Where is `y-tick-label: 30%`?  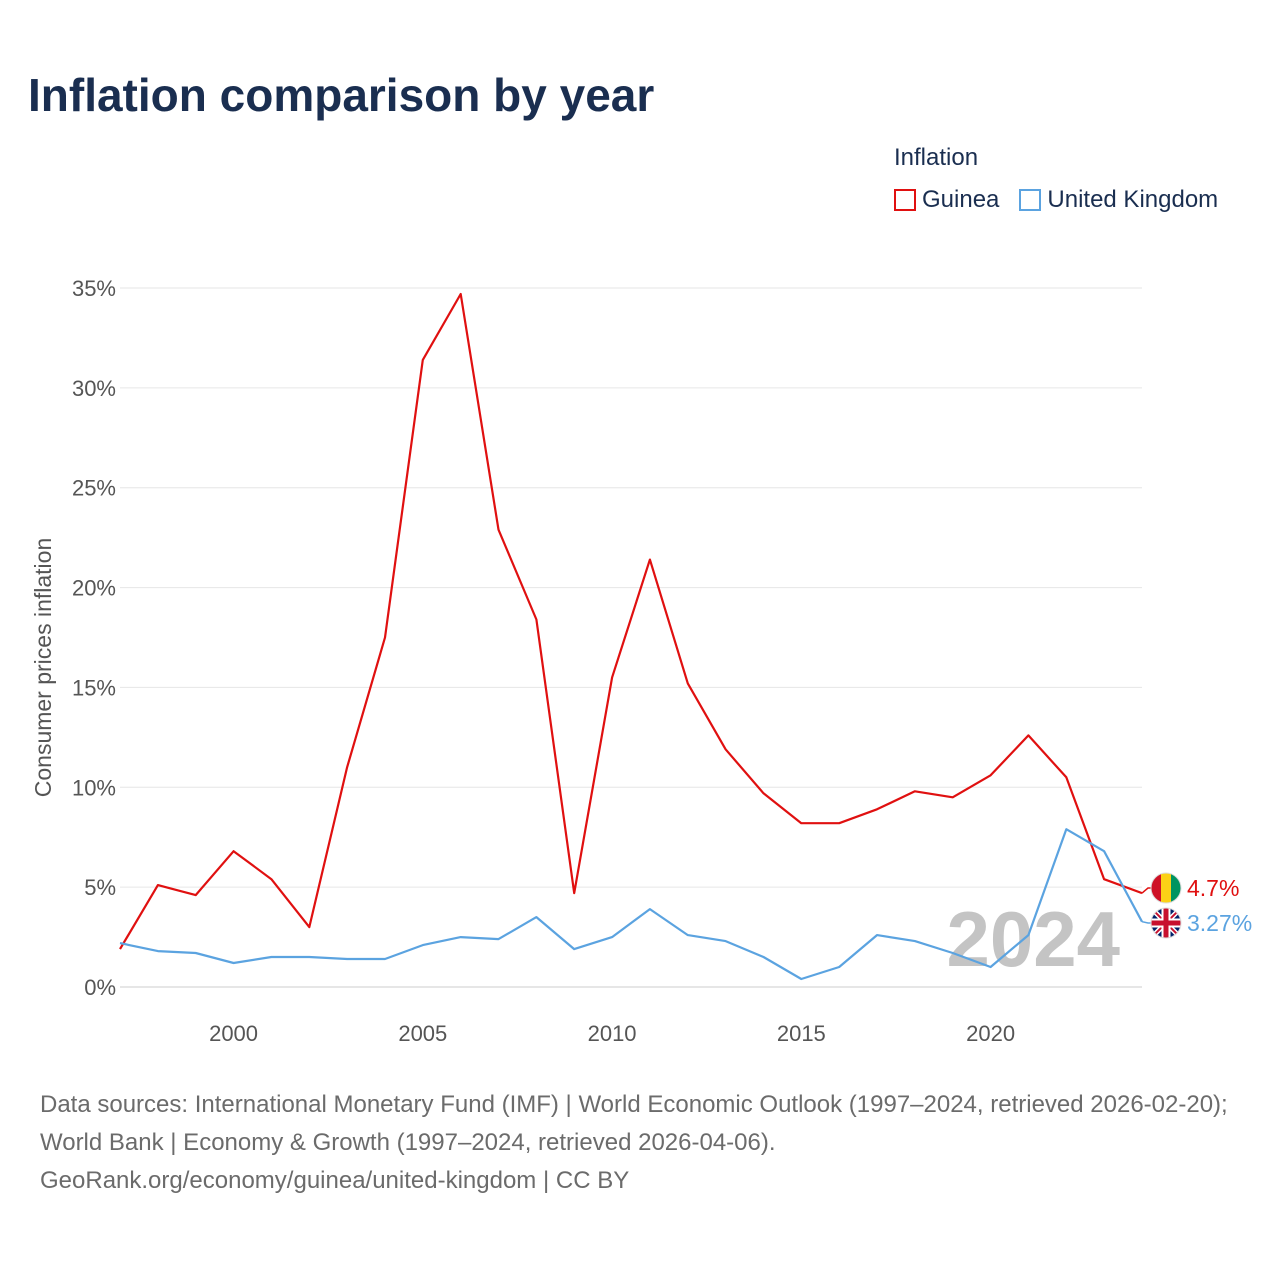 y-tick-label: 30% is located at coordinates (94, 388).